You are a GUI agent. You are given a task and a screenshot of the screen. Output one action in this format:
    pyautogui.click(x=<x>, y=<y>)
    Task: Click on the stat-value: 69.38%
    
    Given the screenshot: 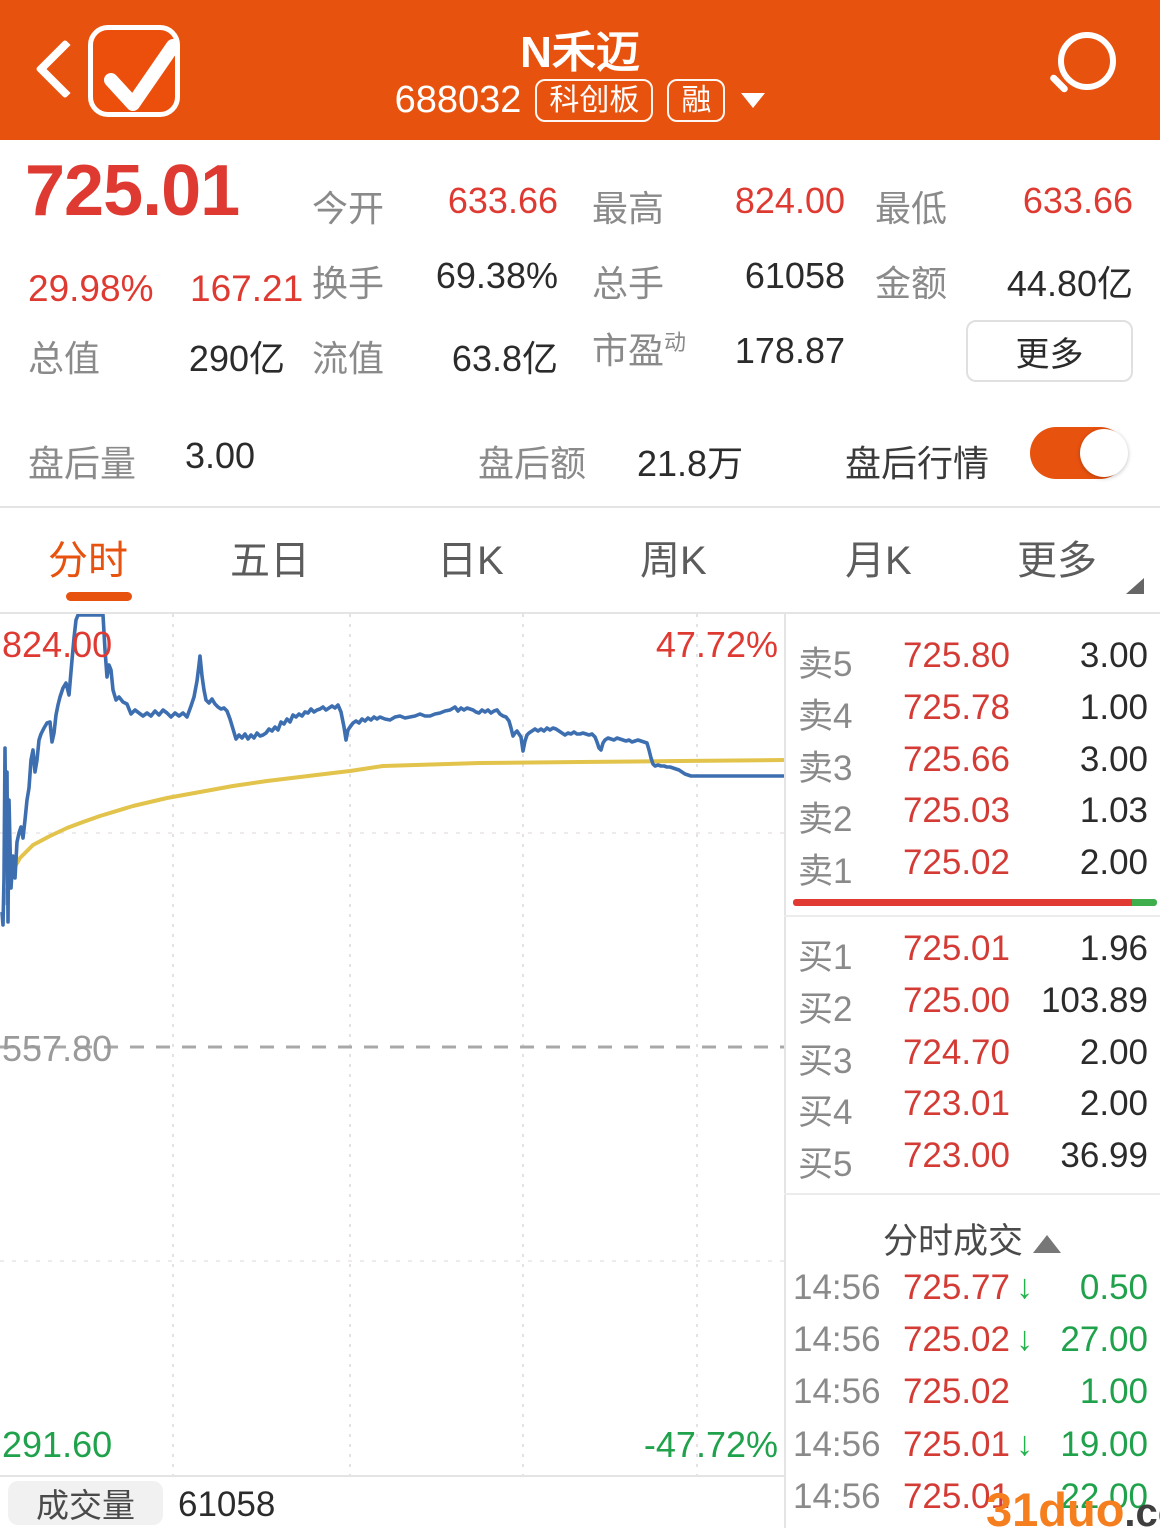 What is the action you would take?
    pyautogui.click(x=496, y=275)
    